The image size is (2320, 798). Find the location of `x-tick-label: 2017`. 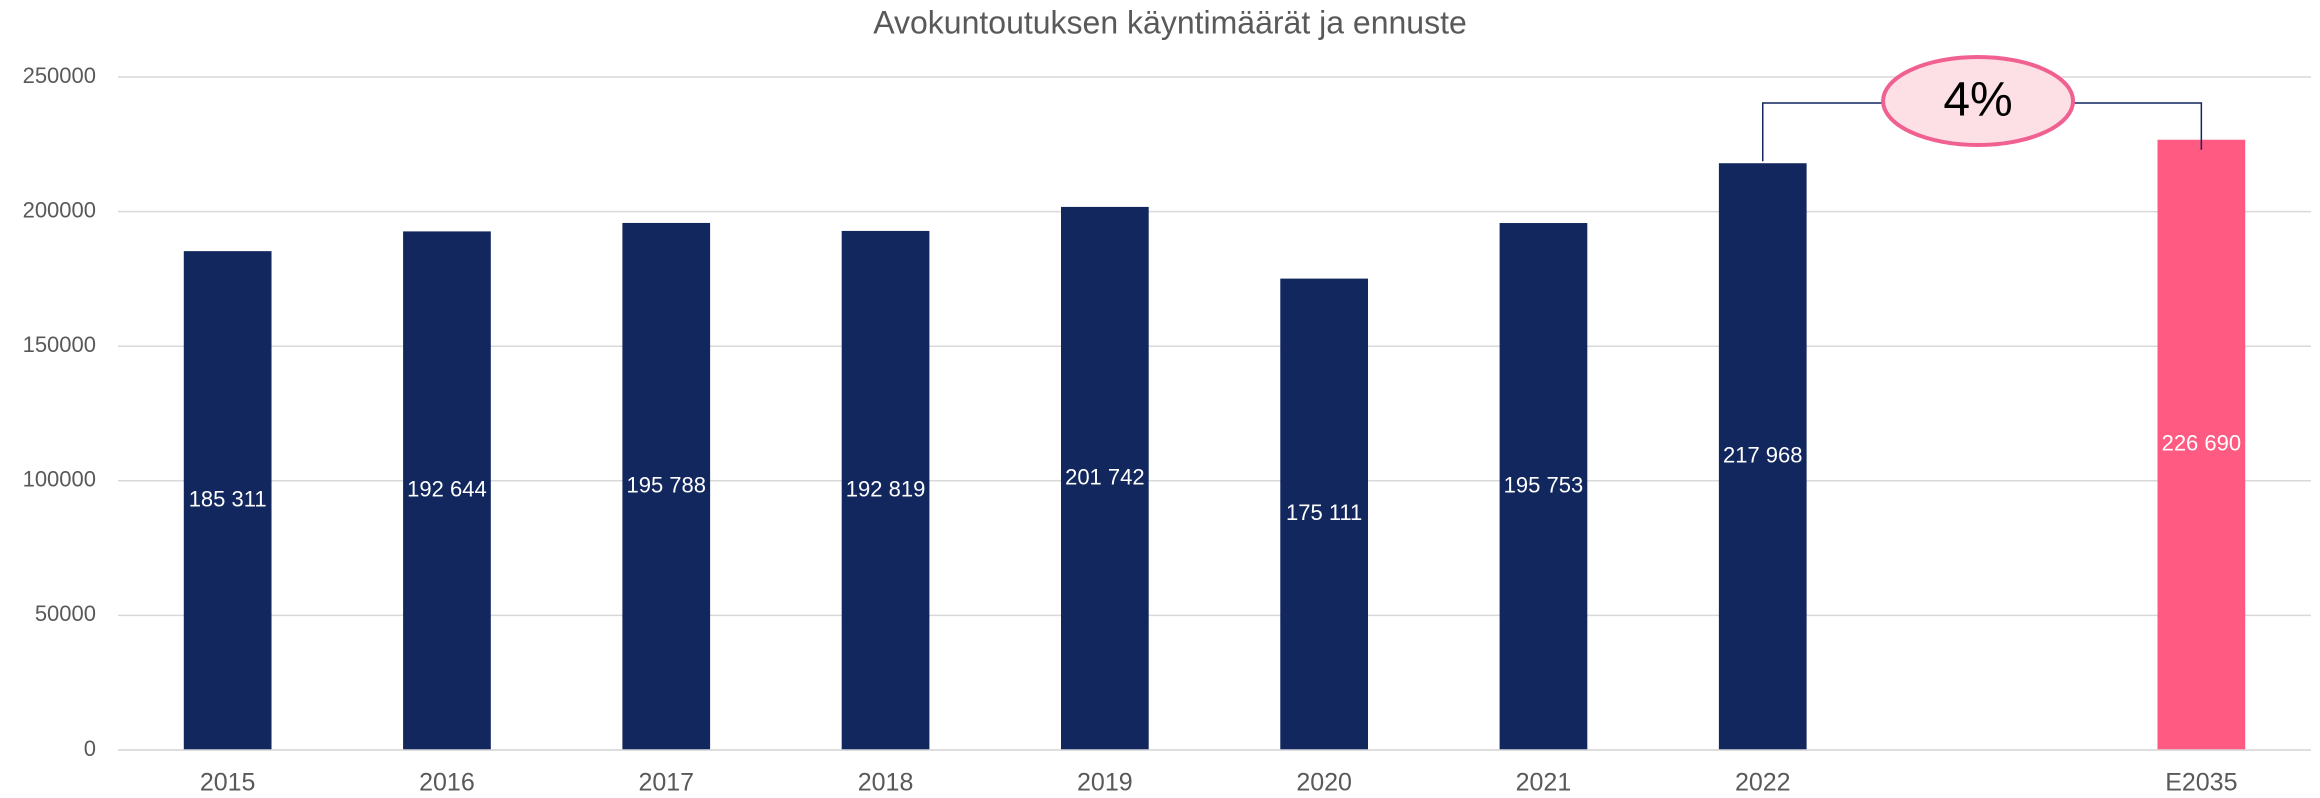

x-tick-label: 2017 is located at coordinates (666, 783).